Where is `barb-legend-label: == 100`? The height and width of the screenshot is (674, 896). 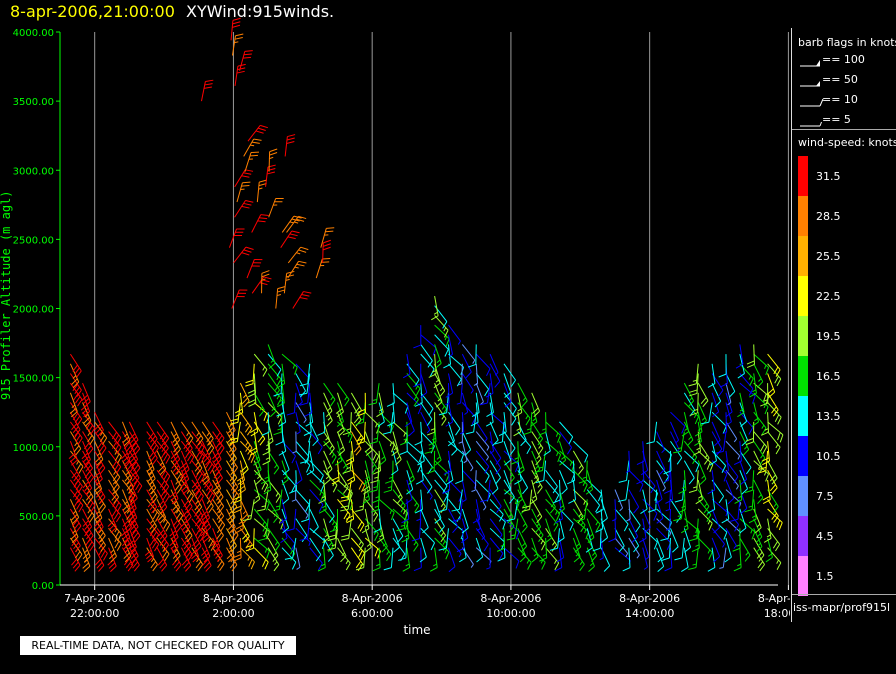 barb-legend-label: == 100 is located at coordinates (843, 59).